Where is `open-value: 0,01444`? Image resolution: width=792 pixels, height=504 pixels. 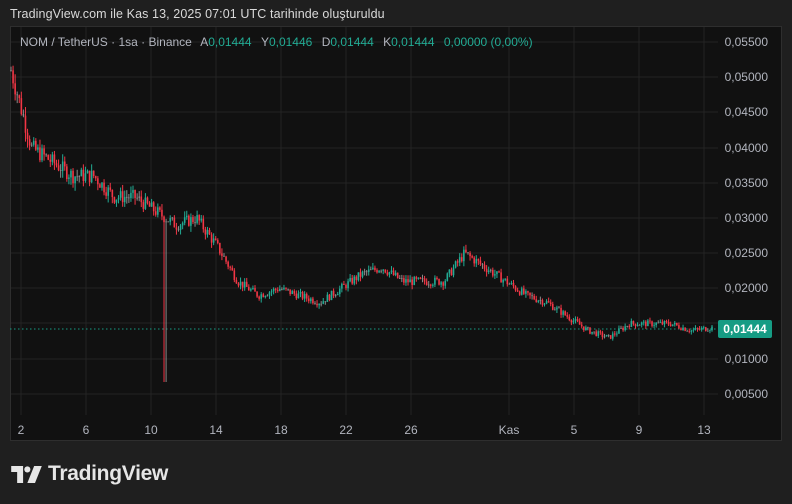
open-value: 0,01444 is located at coordinates (230, 42).